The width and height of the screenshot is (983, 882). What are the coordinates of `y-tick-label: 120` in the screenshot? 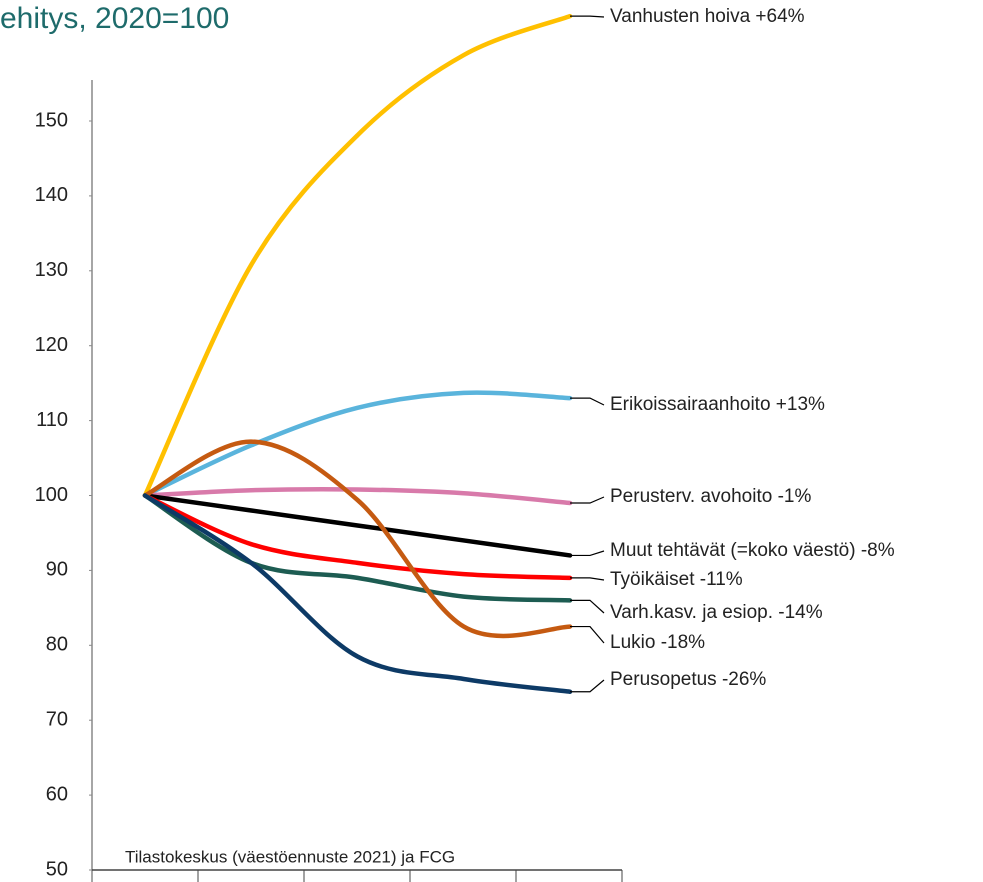 It's located at (51, 345).